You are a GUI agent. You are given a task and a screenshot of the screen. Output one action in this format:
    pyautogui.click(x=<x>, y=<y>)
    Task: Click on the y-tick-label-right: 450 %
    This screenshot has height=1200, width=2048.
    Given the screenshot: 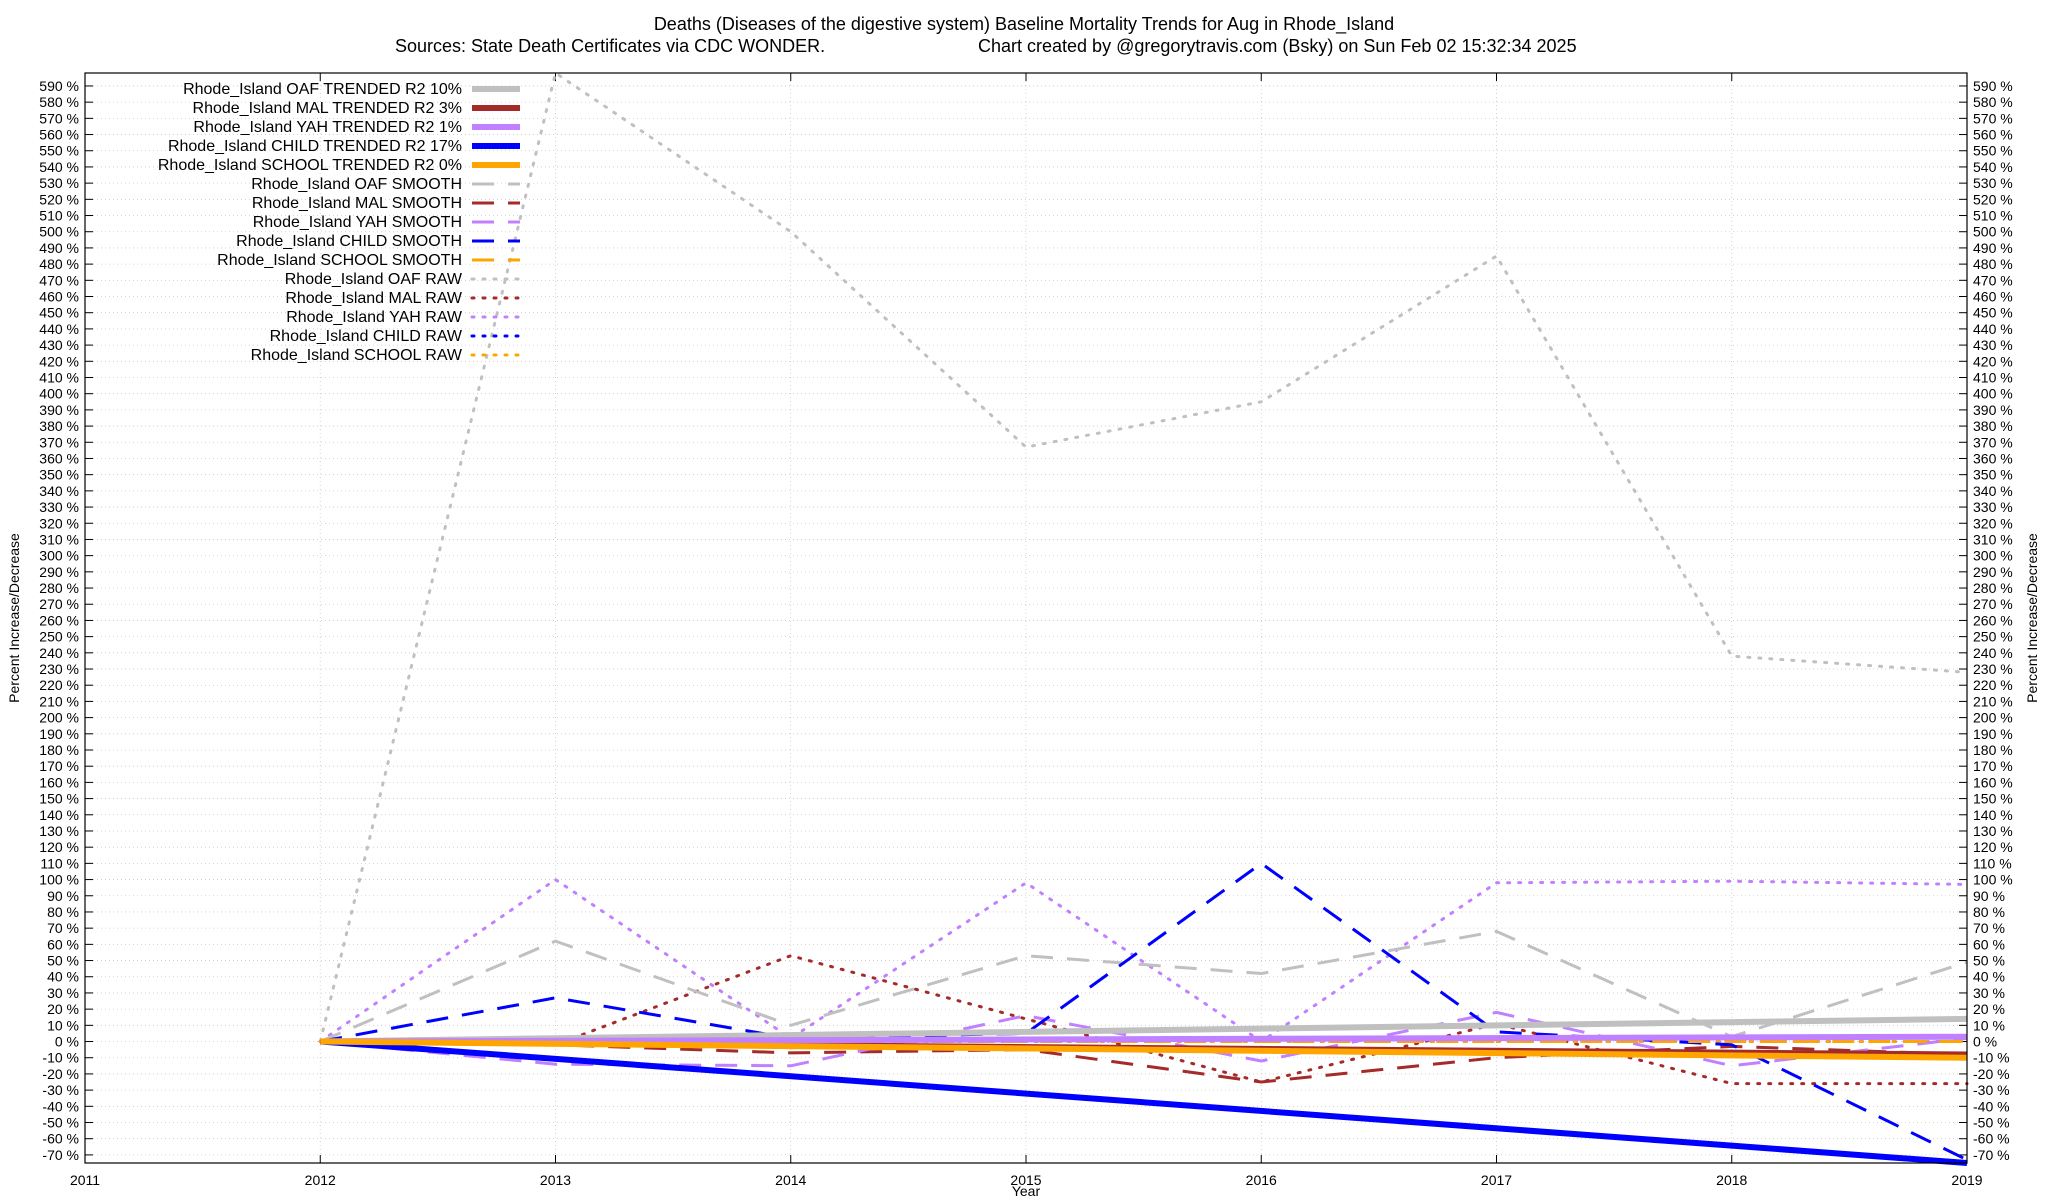 What is the action you would take?
    pyautogui.click(x=1993, y=313)
    